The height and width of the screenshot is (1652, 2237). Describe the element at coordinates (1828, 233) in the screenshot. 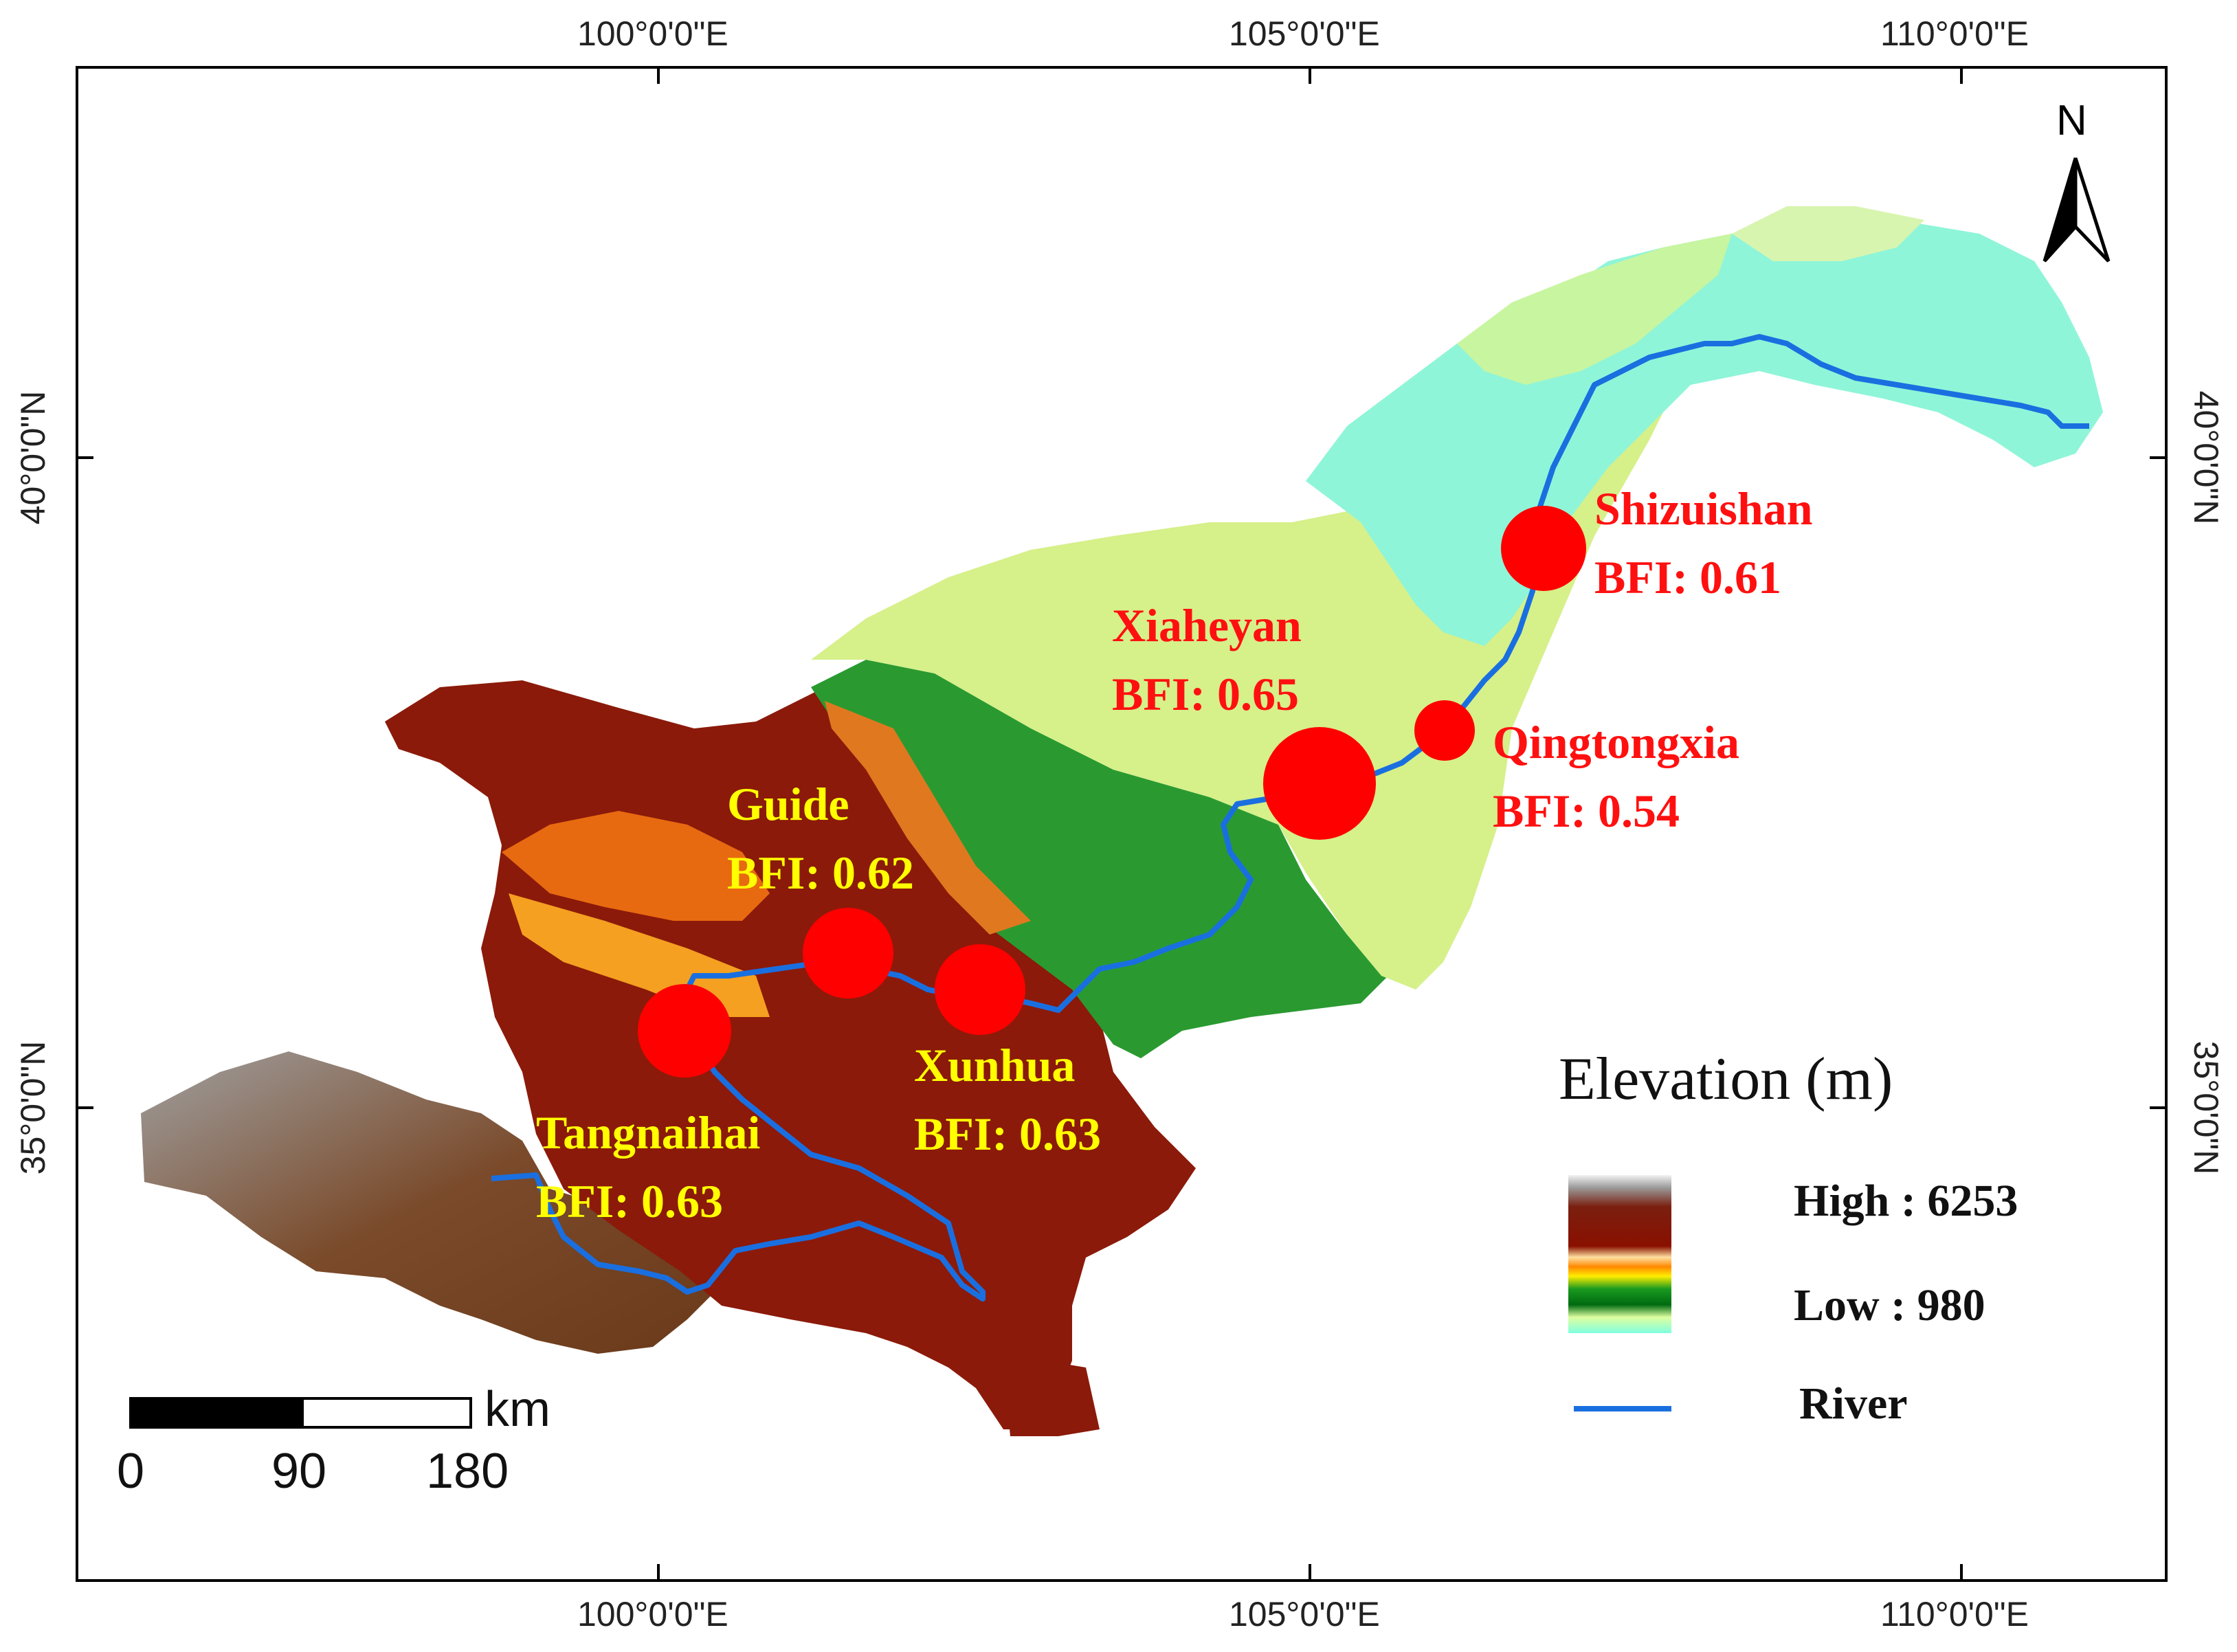

I see `dem-ordos-north` at that location.